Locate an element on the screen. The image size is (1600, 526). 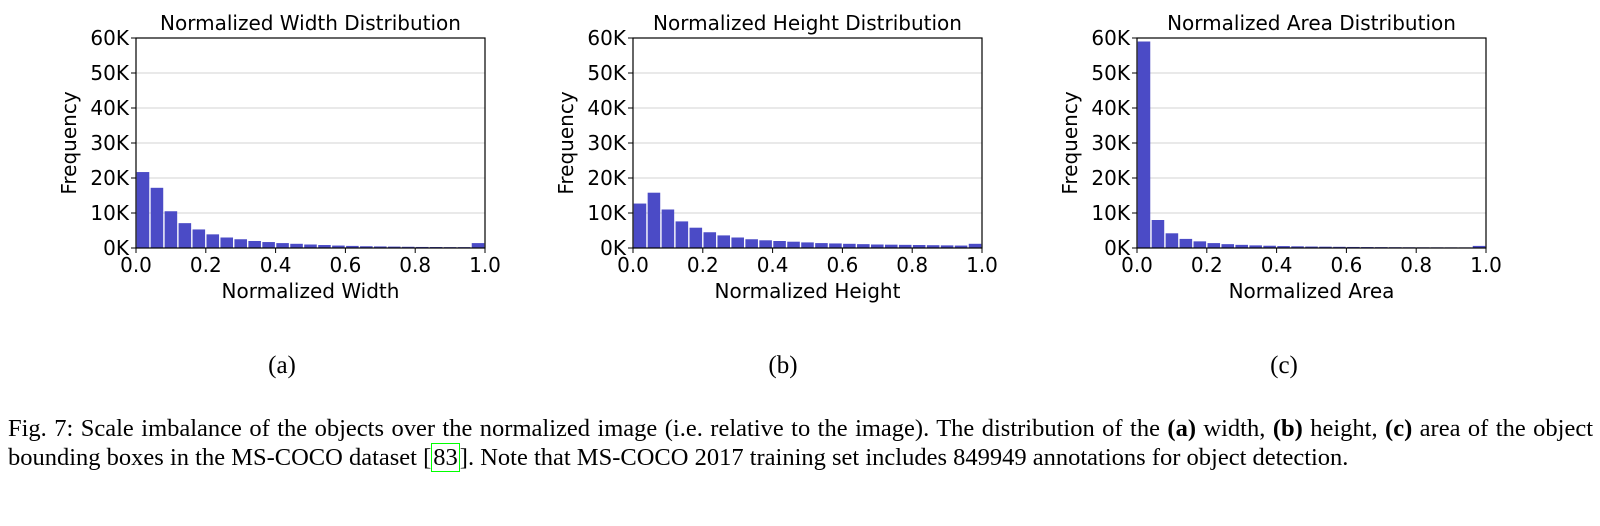
caption-text-1: width, is located at coordinates (1234, 428).